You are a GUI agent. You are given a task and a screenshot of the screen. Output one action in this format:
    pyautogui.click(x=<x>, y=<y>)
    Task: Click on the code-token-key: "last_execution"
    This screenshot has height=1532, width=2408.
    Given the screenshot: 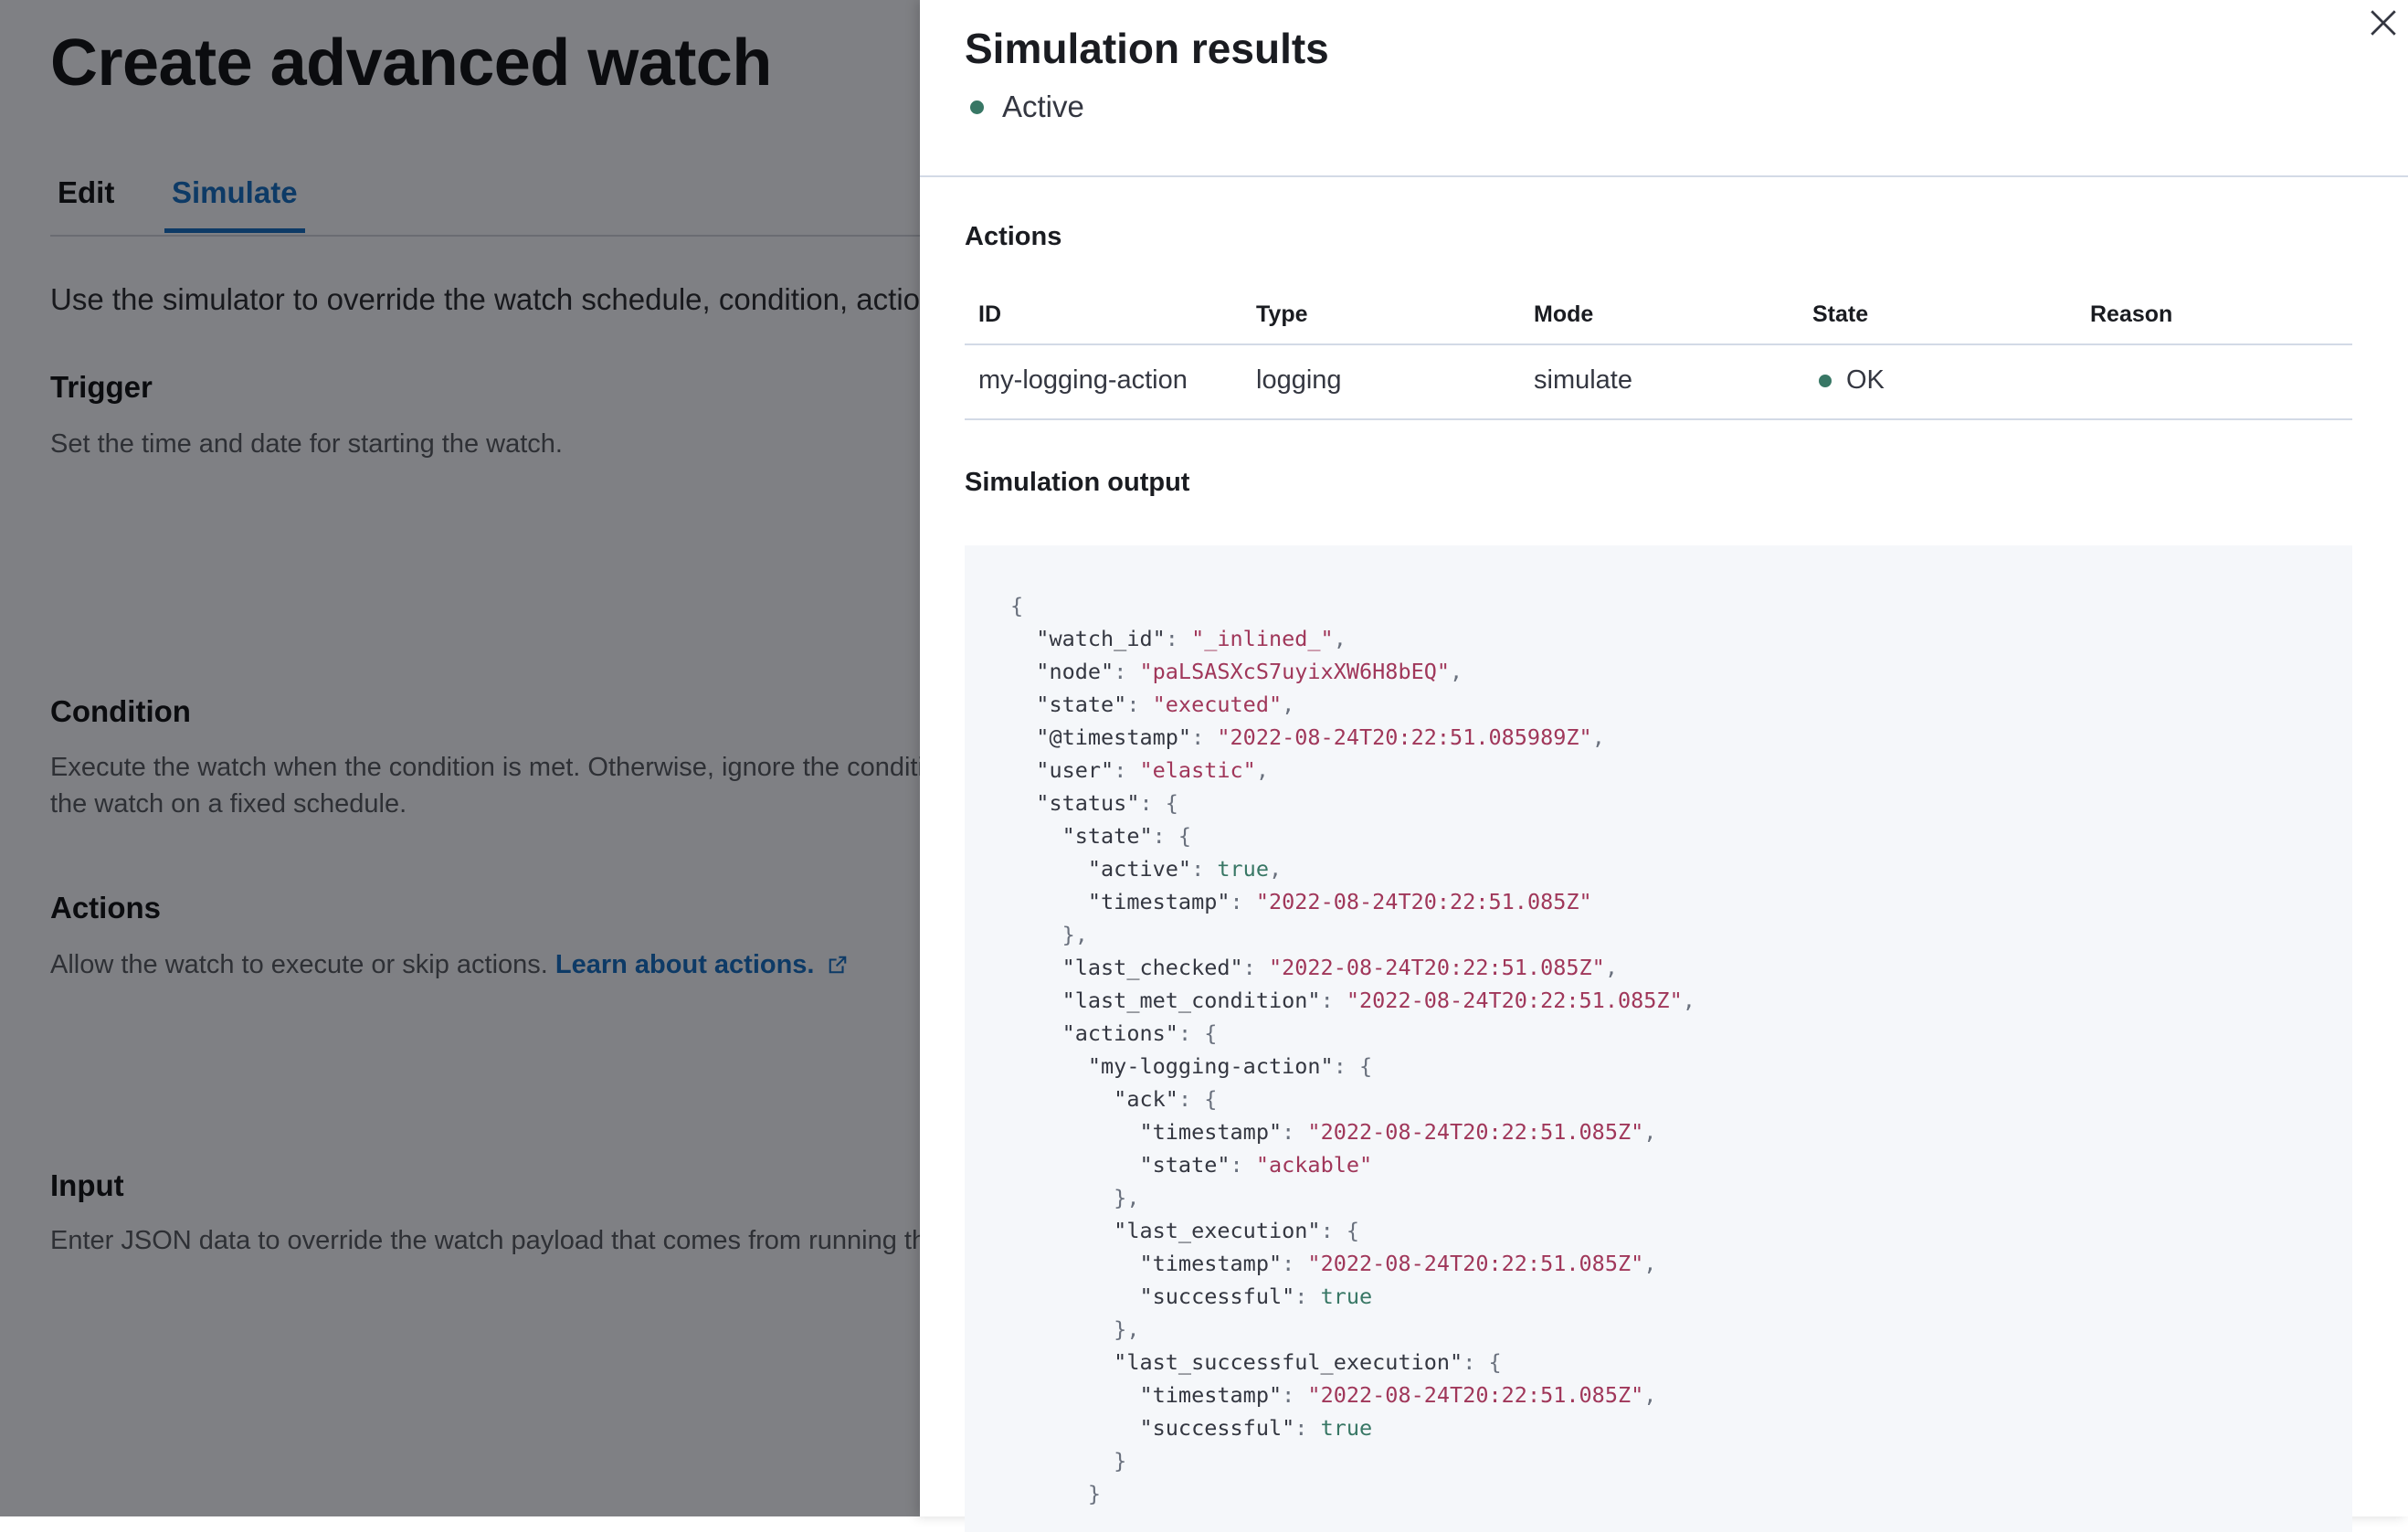 What is the action you would take?
    pyautogui.click(x=1165, y=1230)
    